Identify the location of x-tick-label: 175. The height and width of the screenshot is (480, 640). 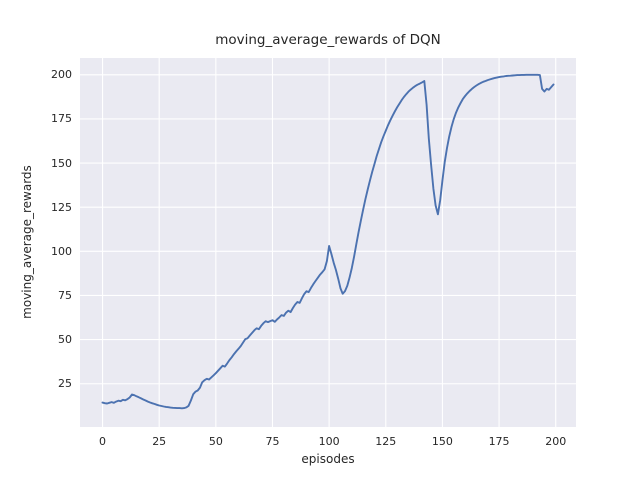
(499, 441).